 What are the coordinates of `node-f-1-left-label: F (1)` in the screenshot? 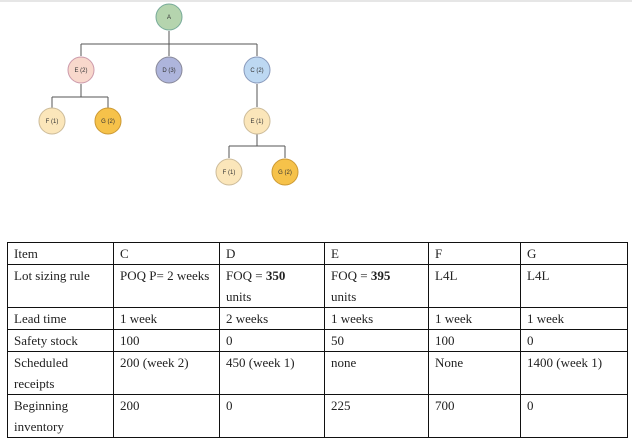 It's located at (52, 122).